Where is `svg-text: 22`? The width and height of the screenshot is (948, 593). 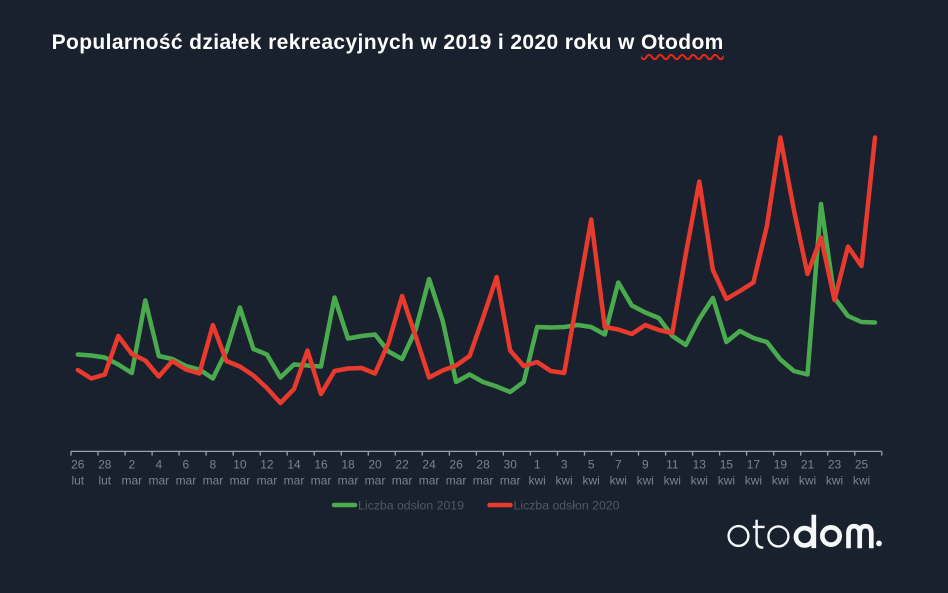
svg-text: 22 is located at coordinates (402, 465).